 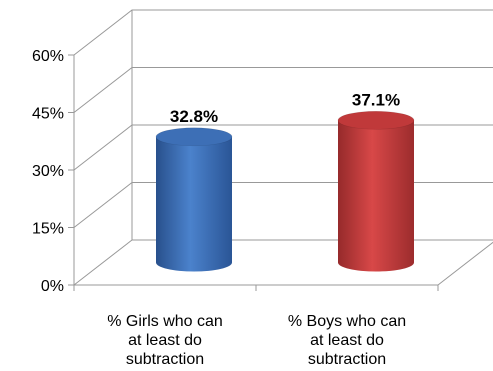 I want to click on y-tick-label: 45%, so click(x=48, y=114).